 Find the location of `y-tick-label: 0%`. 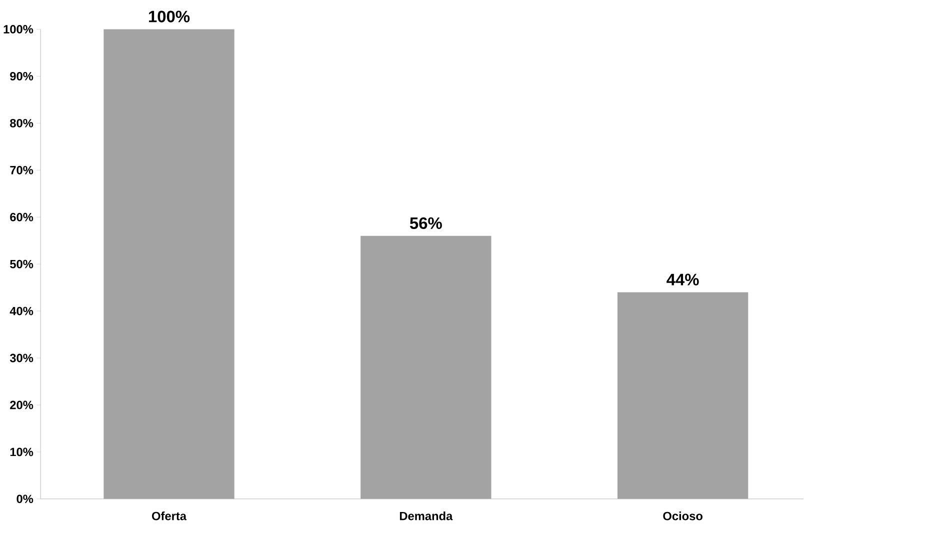

y-tick-label: 0% is located at coordinates (25, 499).